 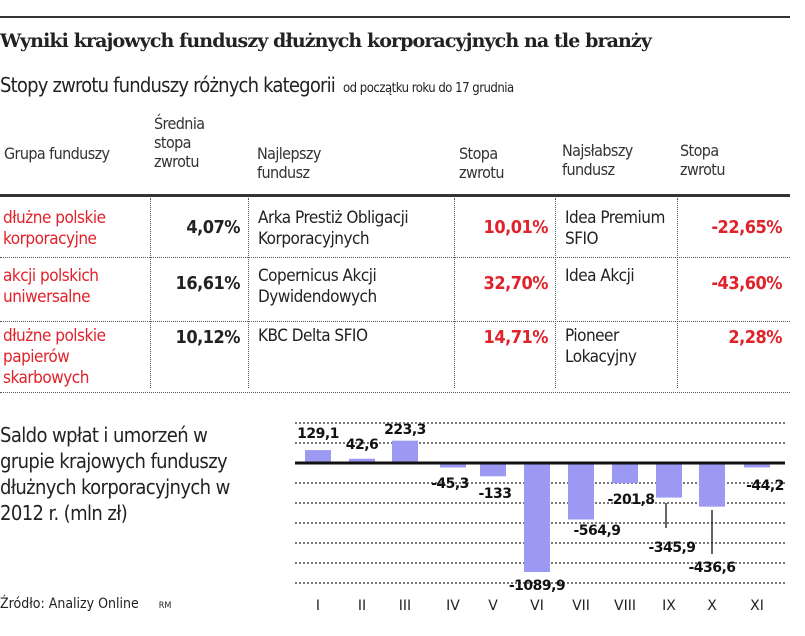 I want to click on bar-II, so click(x=362, y=460).